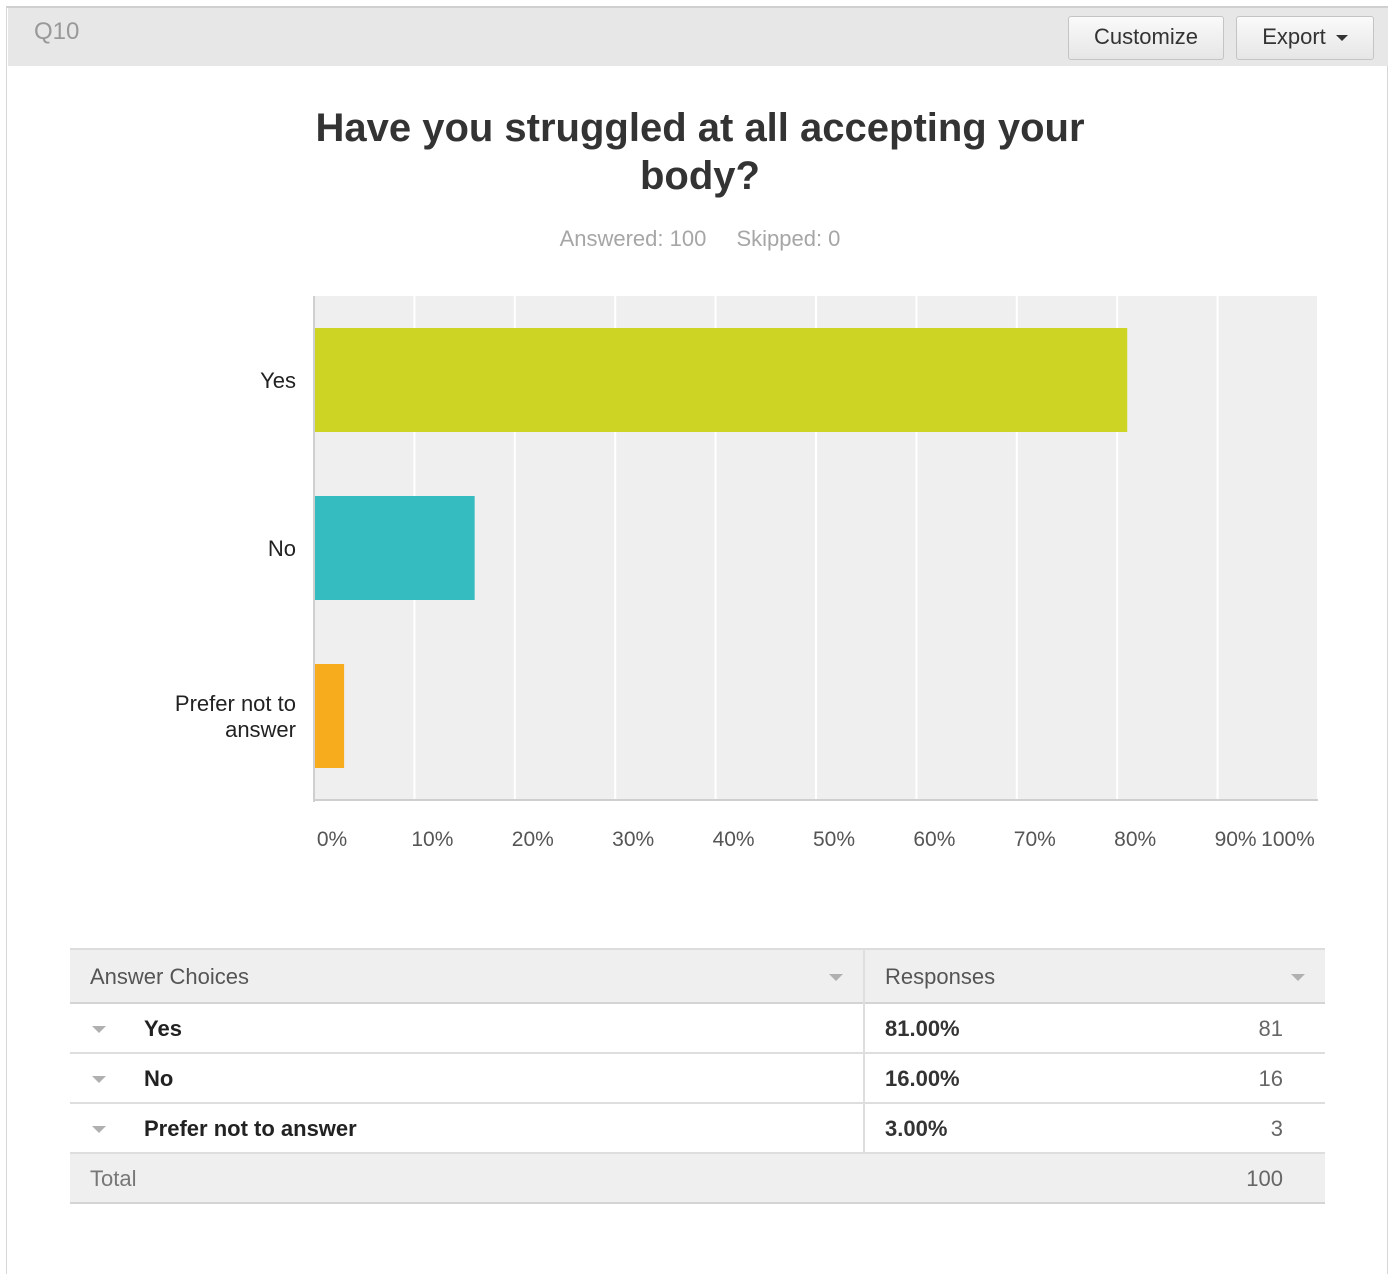 This screenshot has height=1274, width=1400. I want to click on choice-label: Yes, so click(163, 1028).